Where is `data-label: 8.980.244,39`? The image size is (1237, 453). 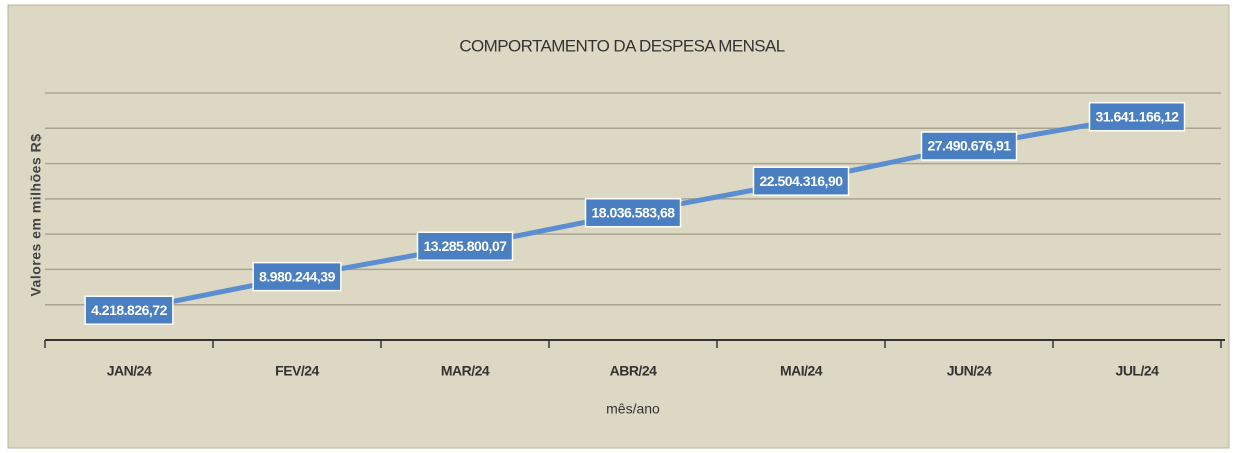 data-label: 8.980.244,39 is located at coordinates (297, 276).